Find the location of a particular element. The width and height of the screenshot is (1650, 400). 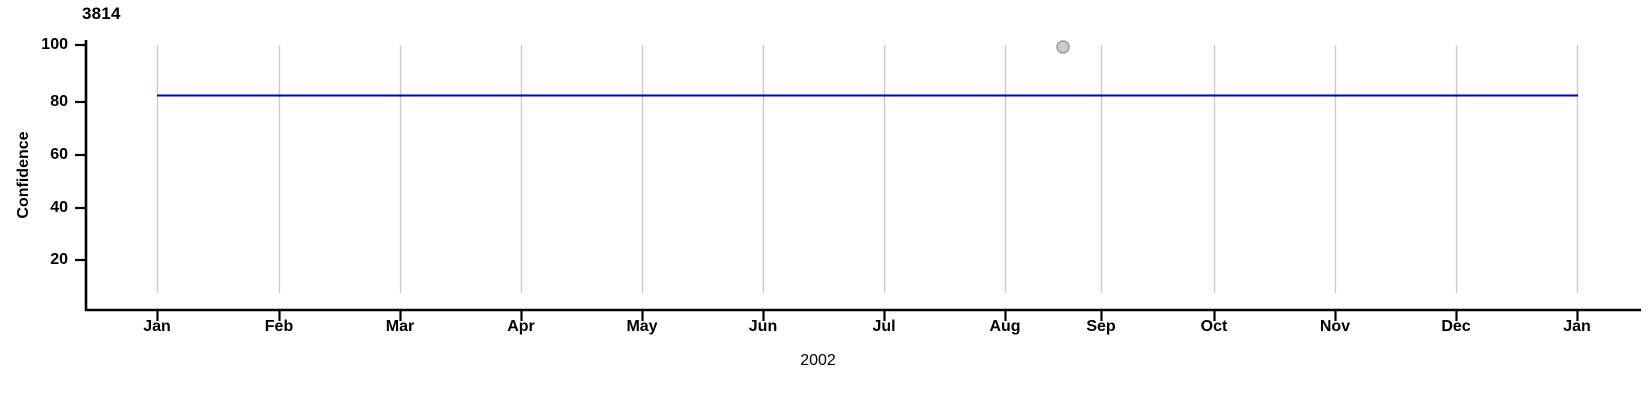

x-tick-label: Jul is located at coordinates (884, 326).